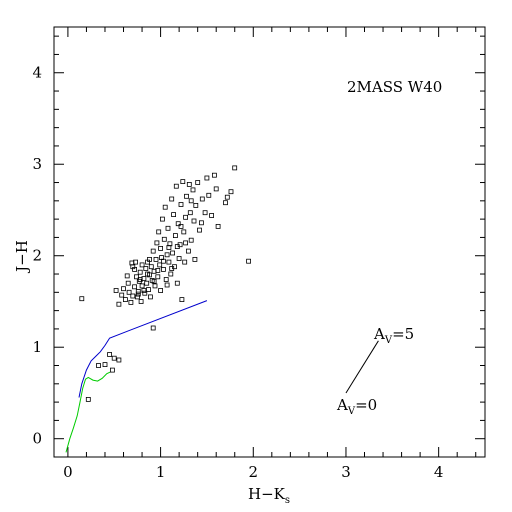 This screenshot has width=512, height=512. What do you see at coordinates (161, 472) in the screenshot?
I see `x-tick-label: 1` at bounding box center [161, 472].